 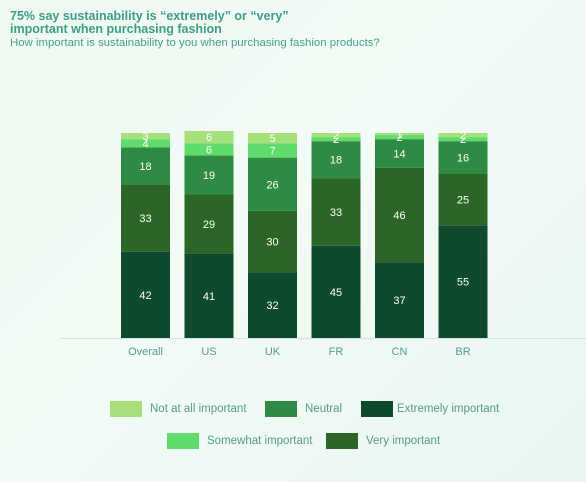 I want to click on data-label-uk-neutral: 26, so click(x=272, y=185).